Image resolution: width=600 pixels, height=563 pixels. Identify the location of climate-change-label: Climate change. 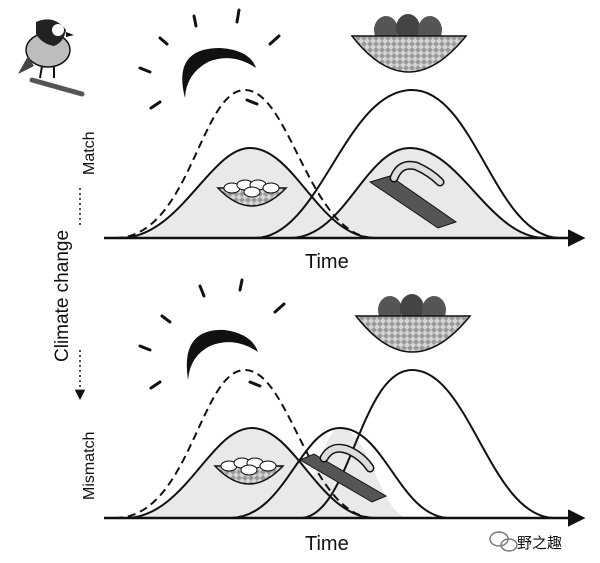
(62, 296).